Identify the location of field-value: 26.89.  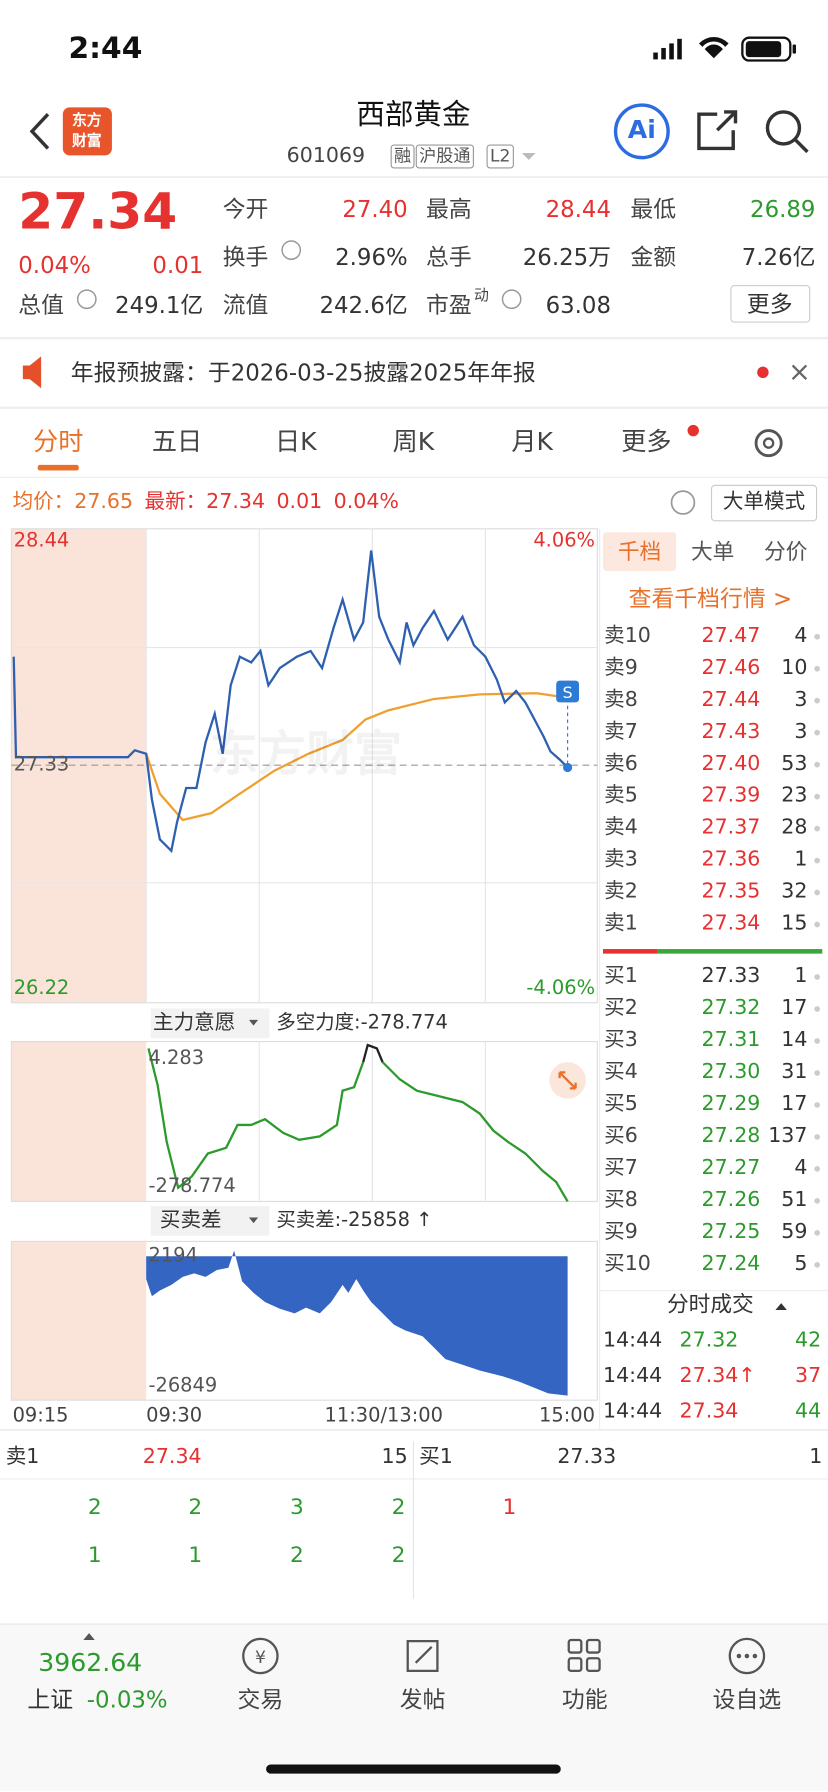
(783, 209).